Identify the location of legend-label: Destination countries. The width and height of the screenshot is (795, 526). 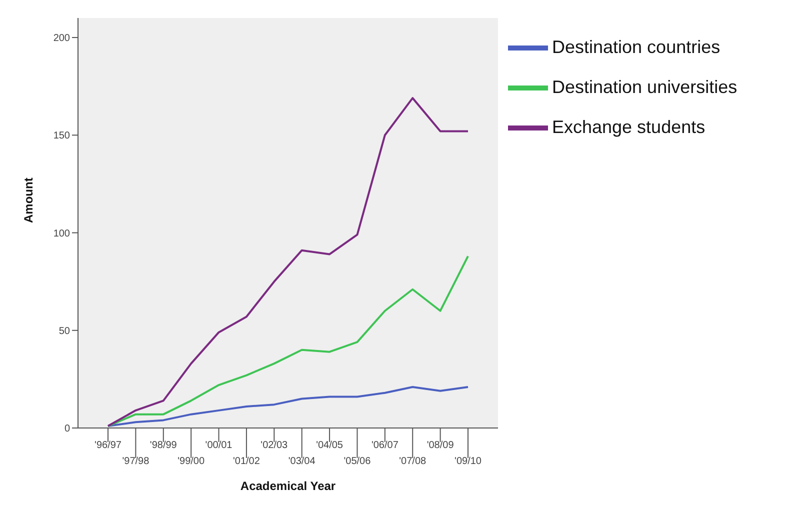
(636, 46).